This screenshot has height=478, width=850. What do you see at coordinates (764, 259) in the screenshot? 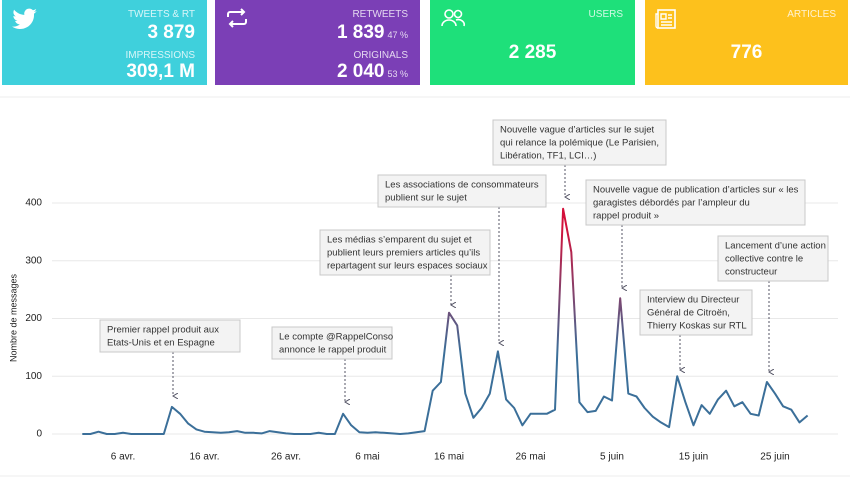
I see `annotation-text: collective contre le` at bounding box center [764, 259].